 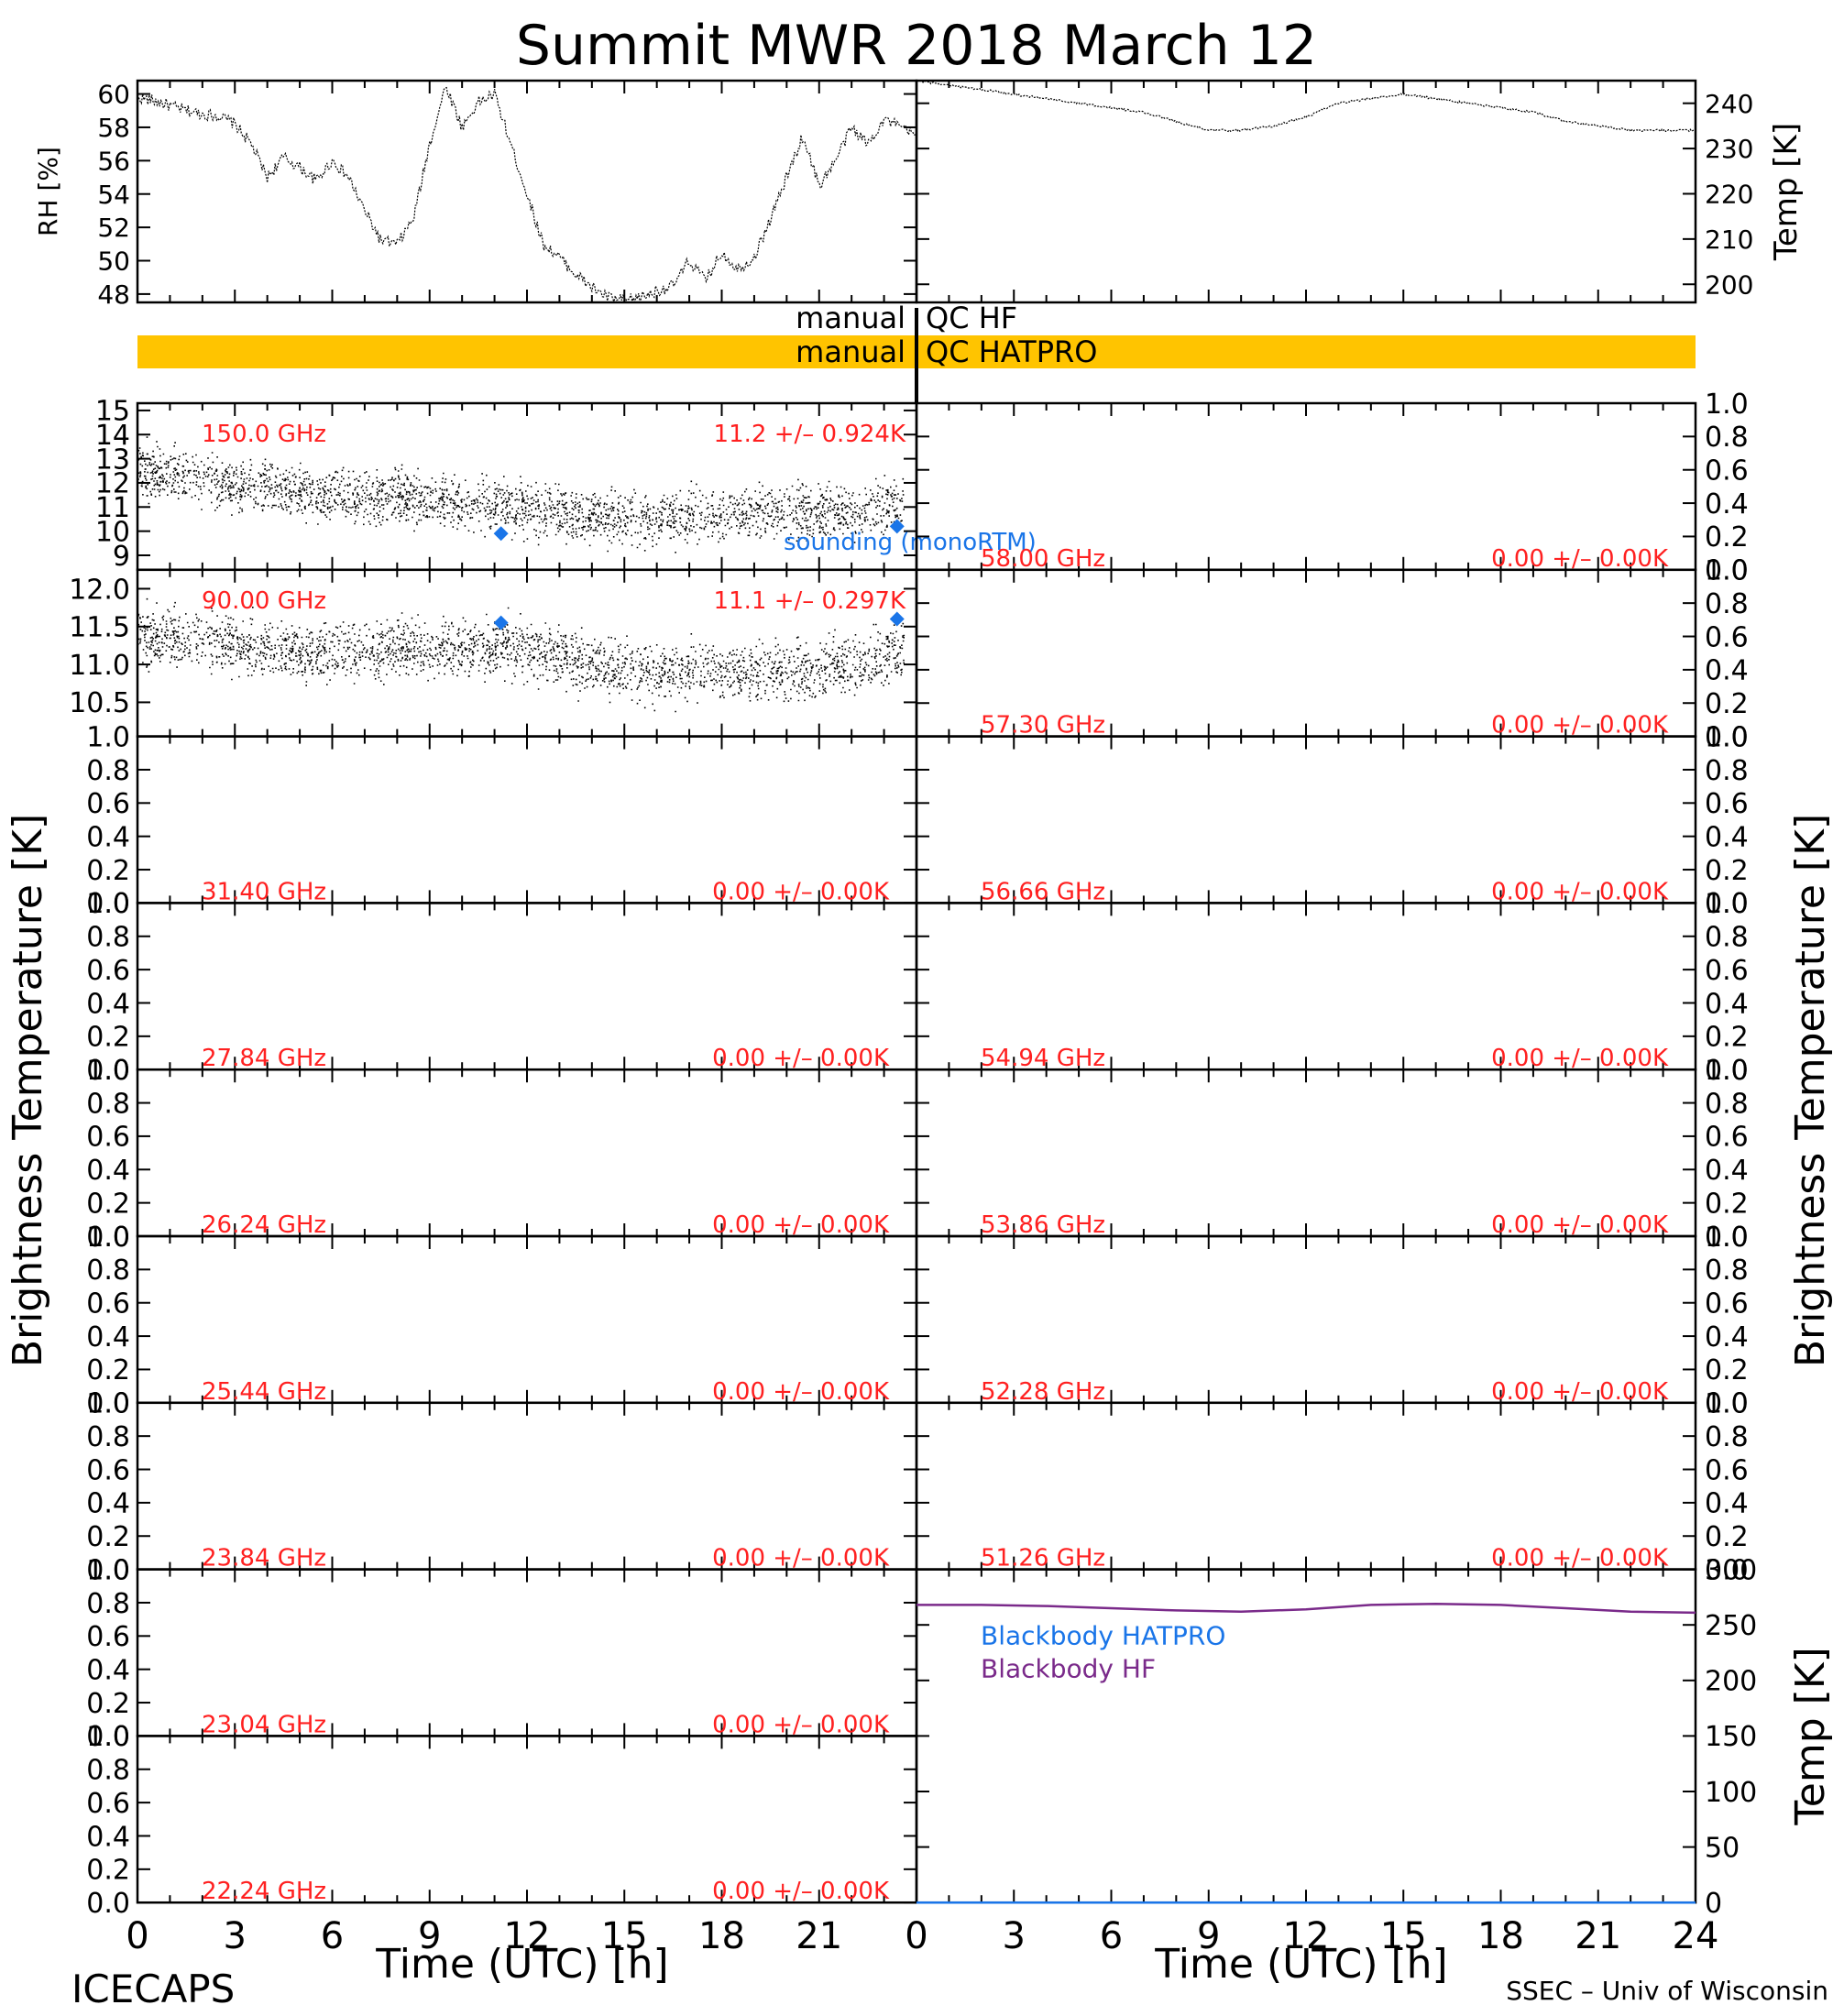 I want to click on y-tick-label: 56, so click(x=113, y=161).